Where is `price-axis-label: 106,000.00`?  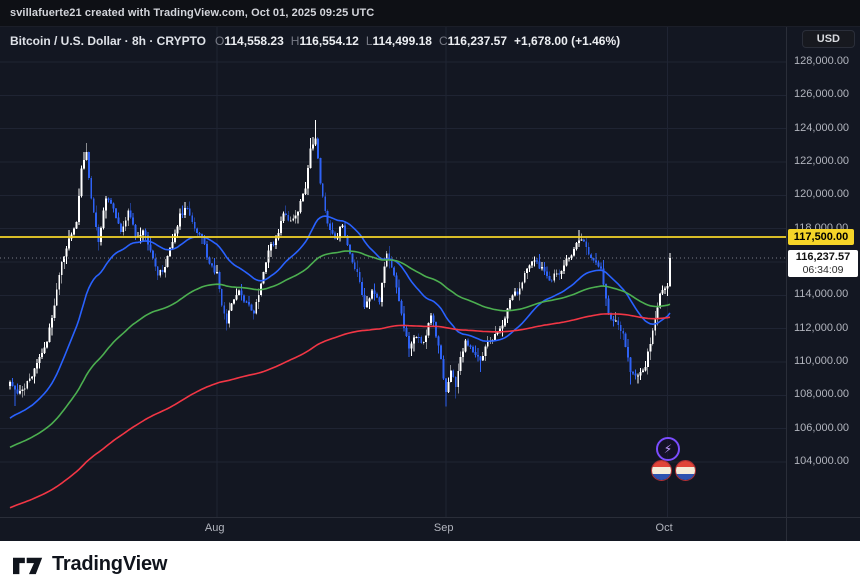
price-axis-label: 106,000.00 is located at coordinates (822, 427).